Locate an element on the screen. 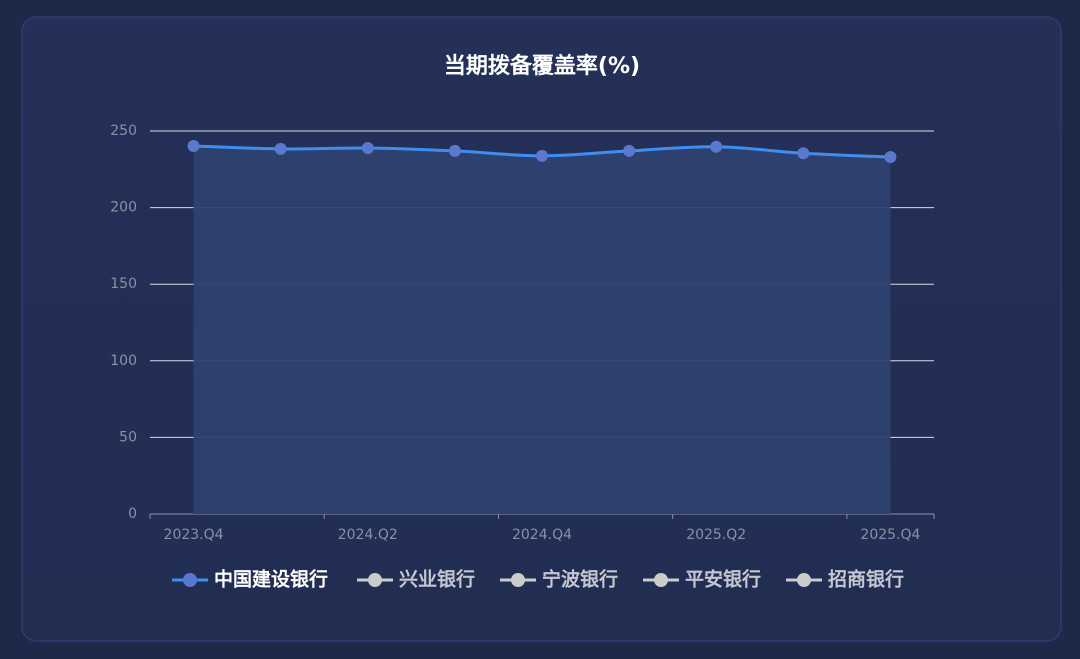 This screenshot has width=1080, height=659. legend-label: 平安银行 is located at coordinates (723, 579).